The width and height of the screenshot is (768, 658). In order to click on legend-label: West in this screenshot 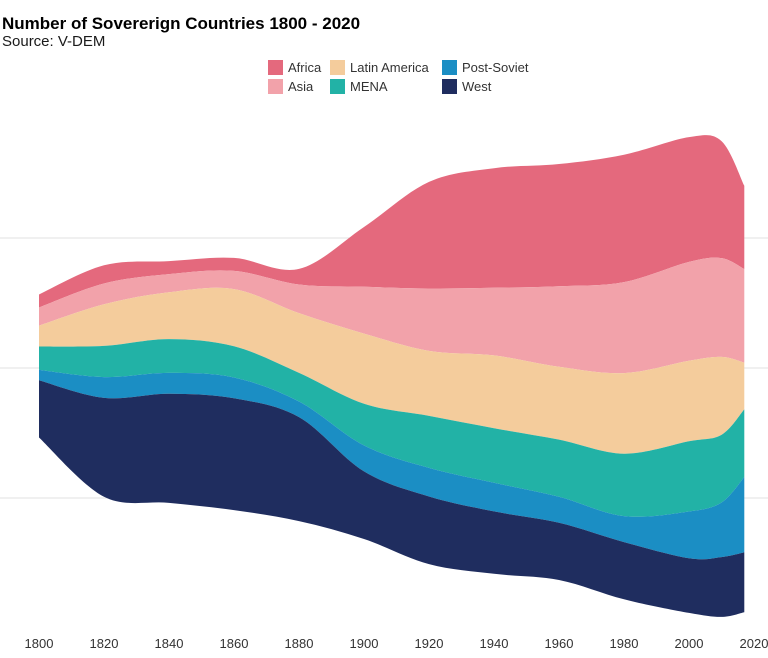, I will do `click(477, 86)`.